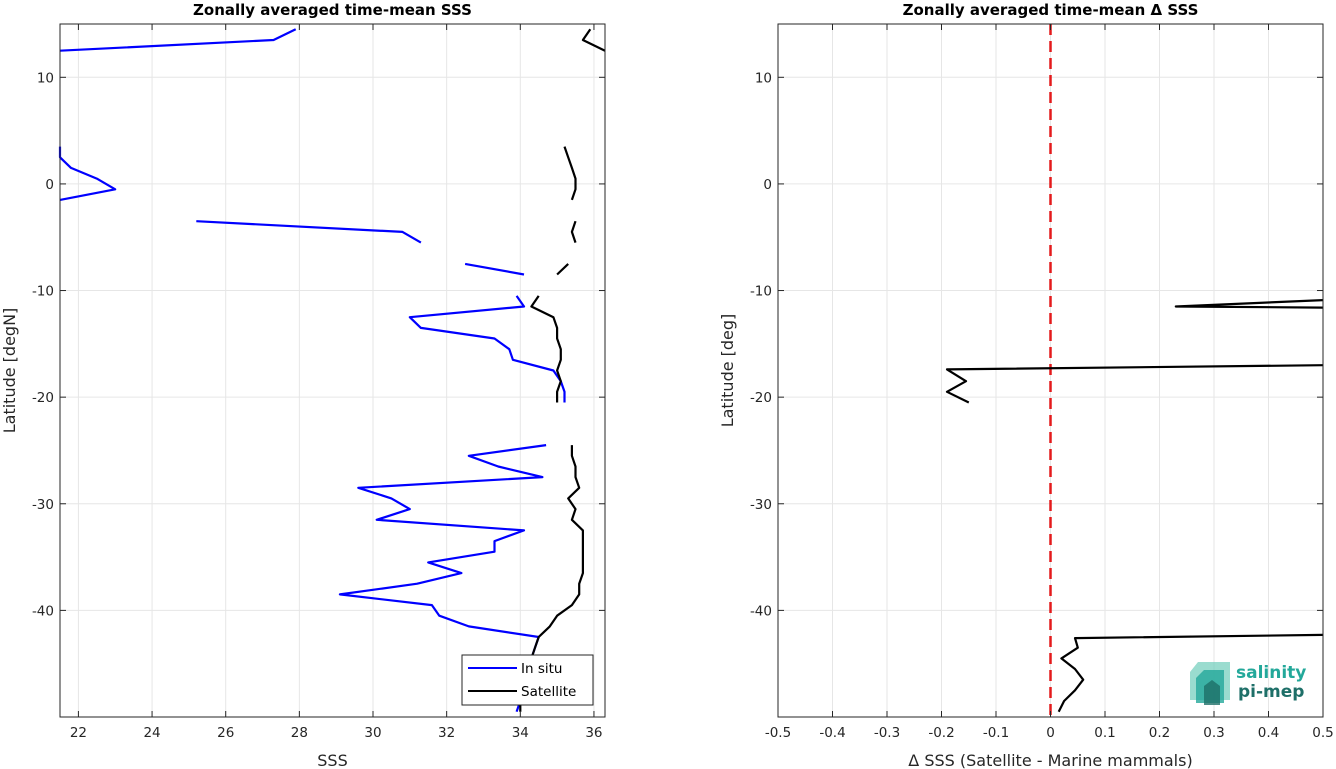 This screenshot has width=1336, height=769. What do you see at coordinates (446, 733) in the screenshot?
I see `left-xtick-label: 32` at bounding box center [446, 733].